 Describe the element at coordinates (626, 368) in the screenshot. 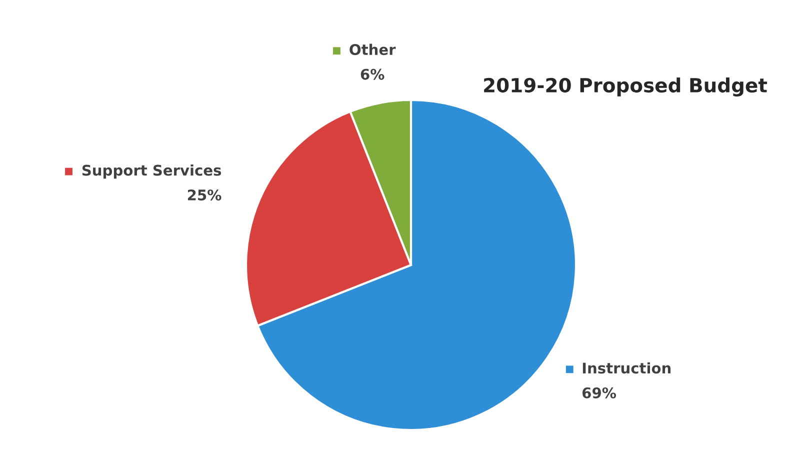

I see `legend-label: Instruction` at that location.